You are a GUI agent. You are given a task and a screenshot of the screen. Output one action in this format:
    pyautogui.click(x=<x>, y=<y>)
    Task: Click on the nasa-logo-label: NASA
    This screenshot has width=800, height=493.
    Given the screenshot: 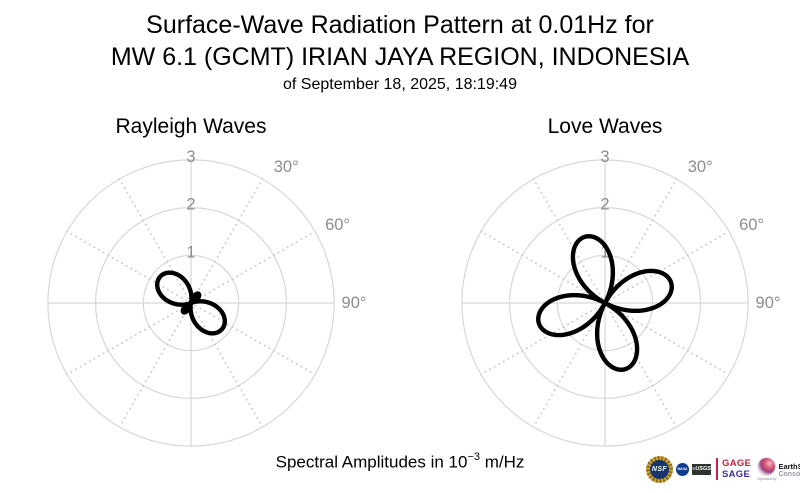 What is the action you would take?
    pyautogui.click(x=682, y=469)
    